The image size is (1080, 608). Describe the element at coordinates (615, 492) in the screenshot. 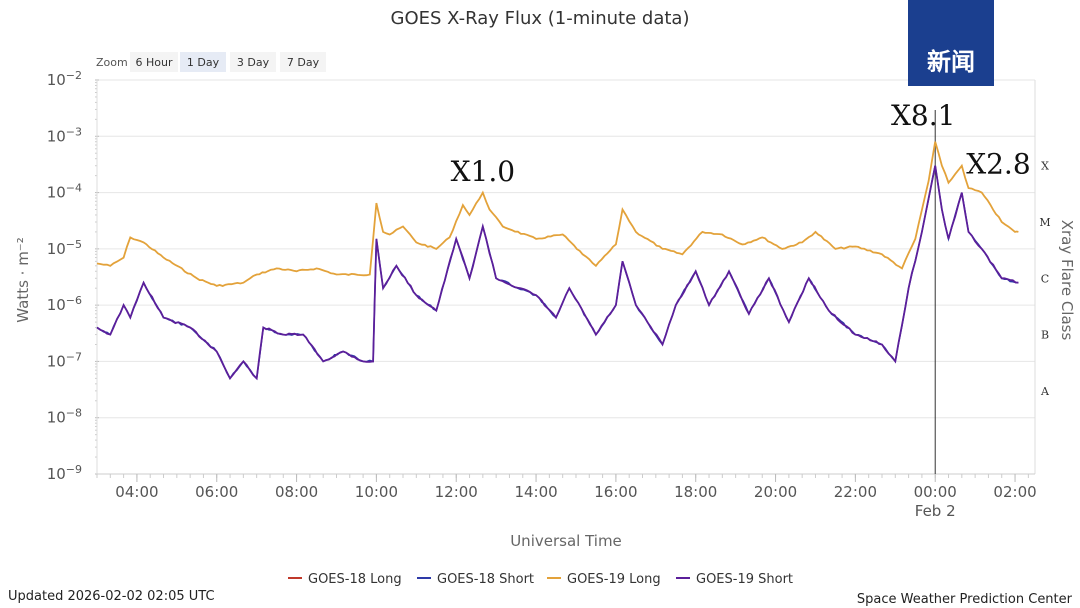

I see `x-tick-label: 16:00` at that location.